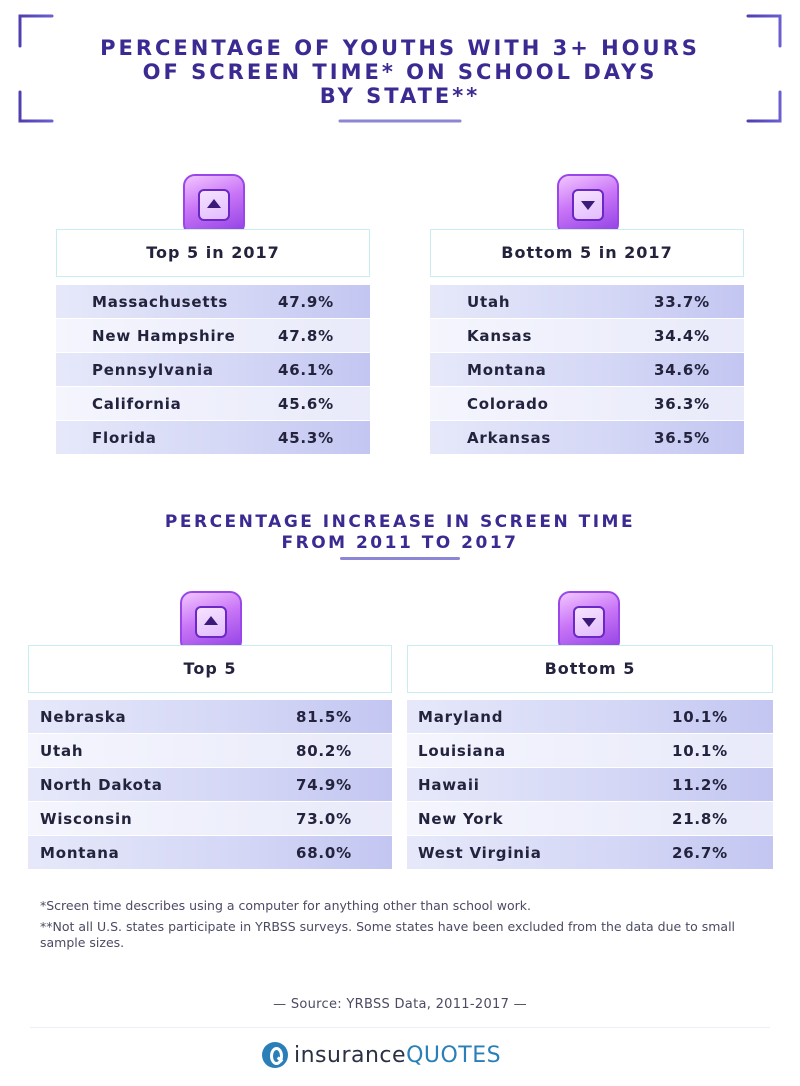  I want to click on table-row: Hawaii 11.2%, so click(590, 784).